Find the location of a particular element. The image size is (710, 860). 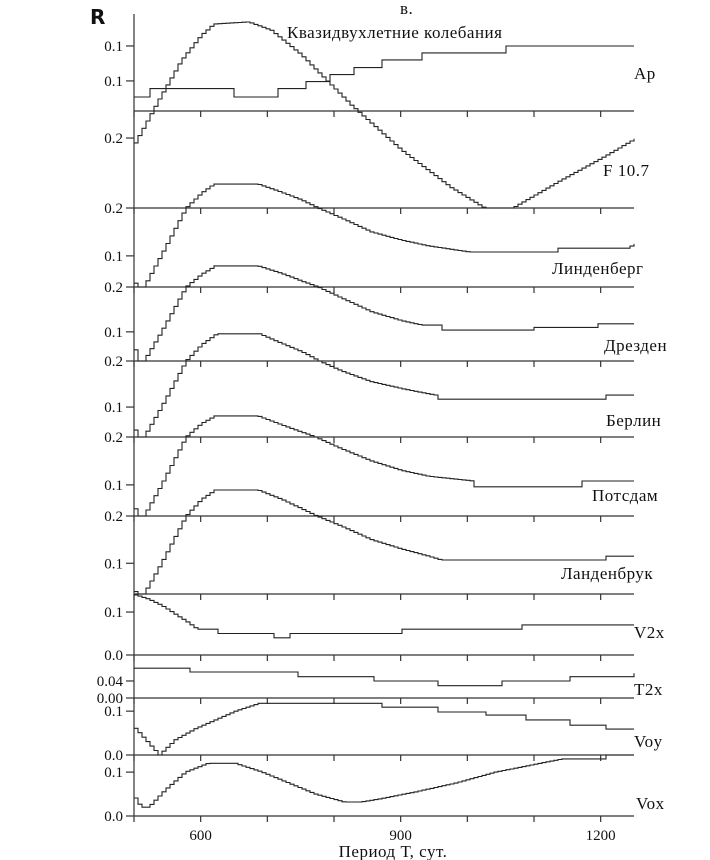

panel-ap: 0.1 0.1 Ap is located at coordinates (380, 78).